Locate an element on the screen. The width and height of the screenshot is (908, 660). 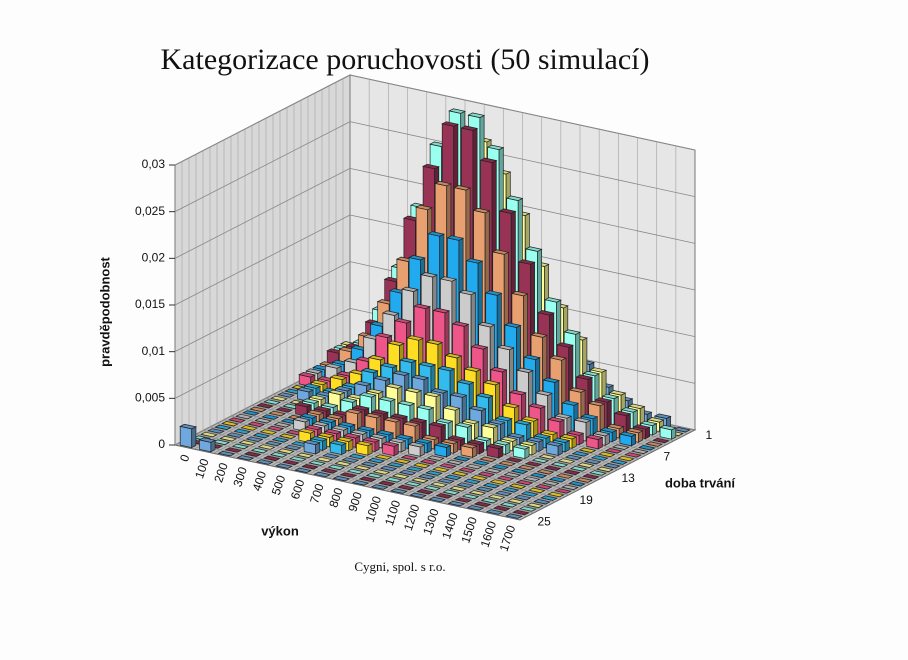
y-tick-label: 0,01 is located at coordinates (154, 351).